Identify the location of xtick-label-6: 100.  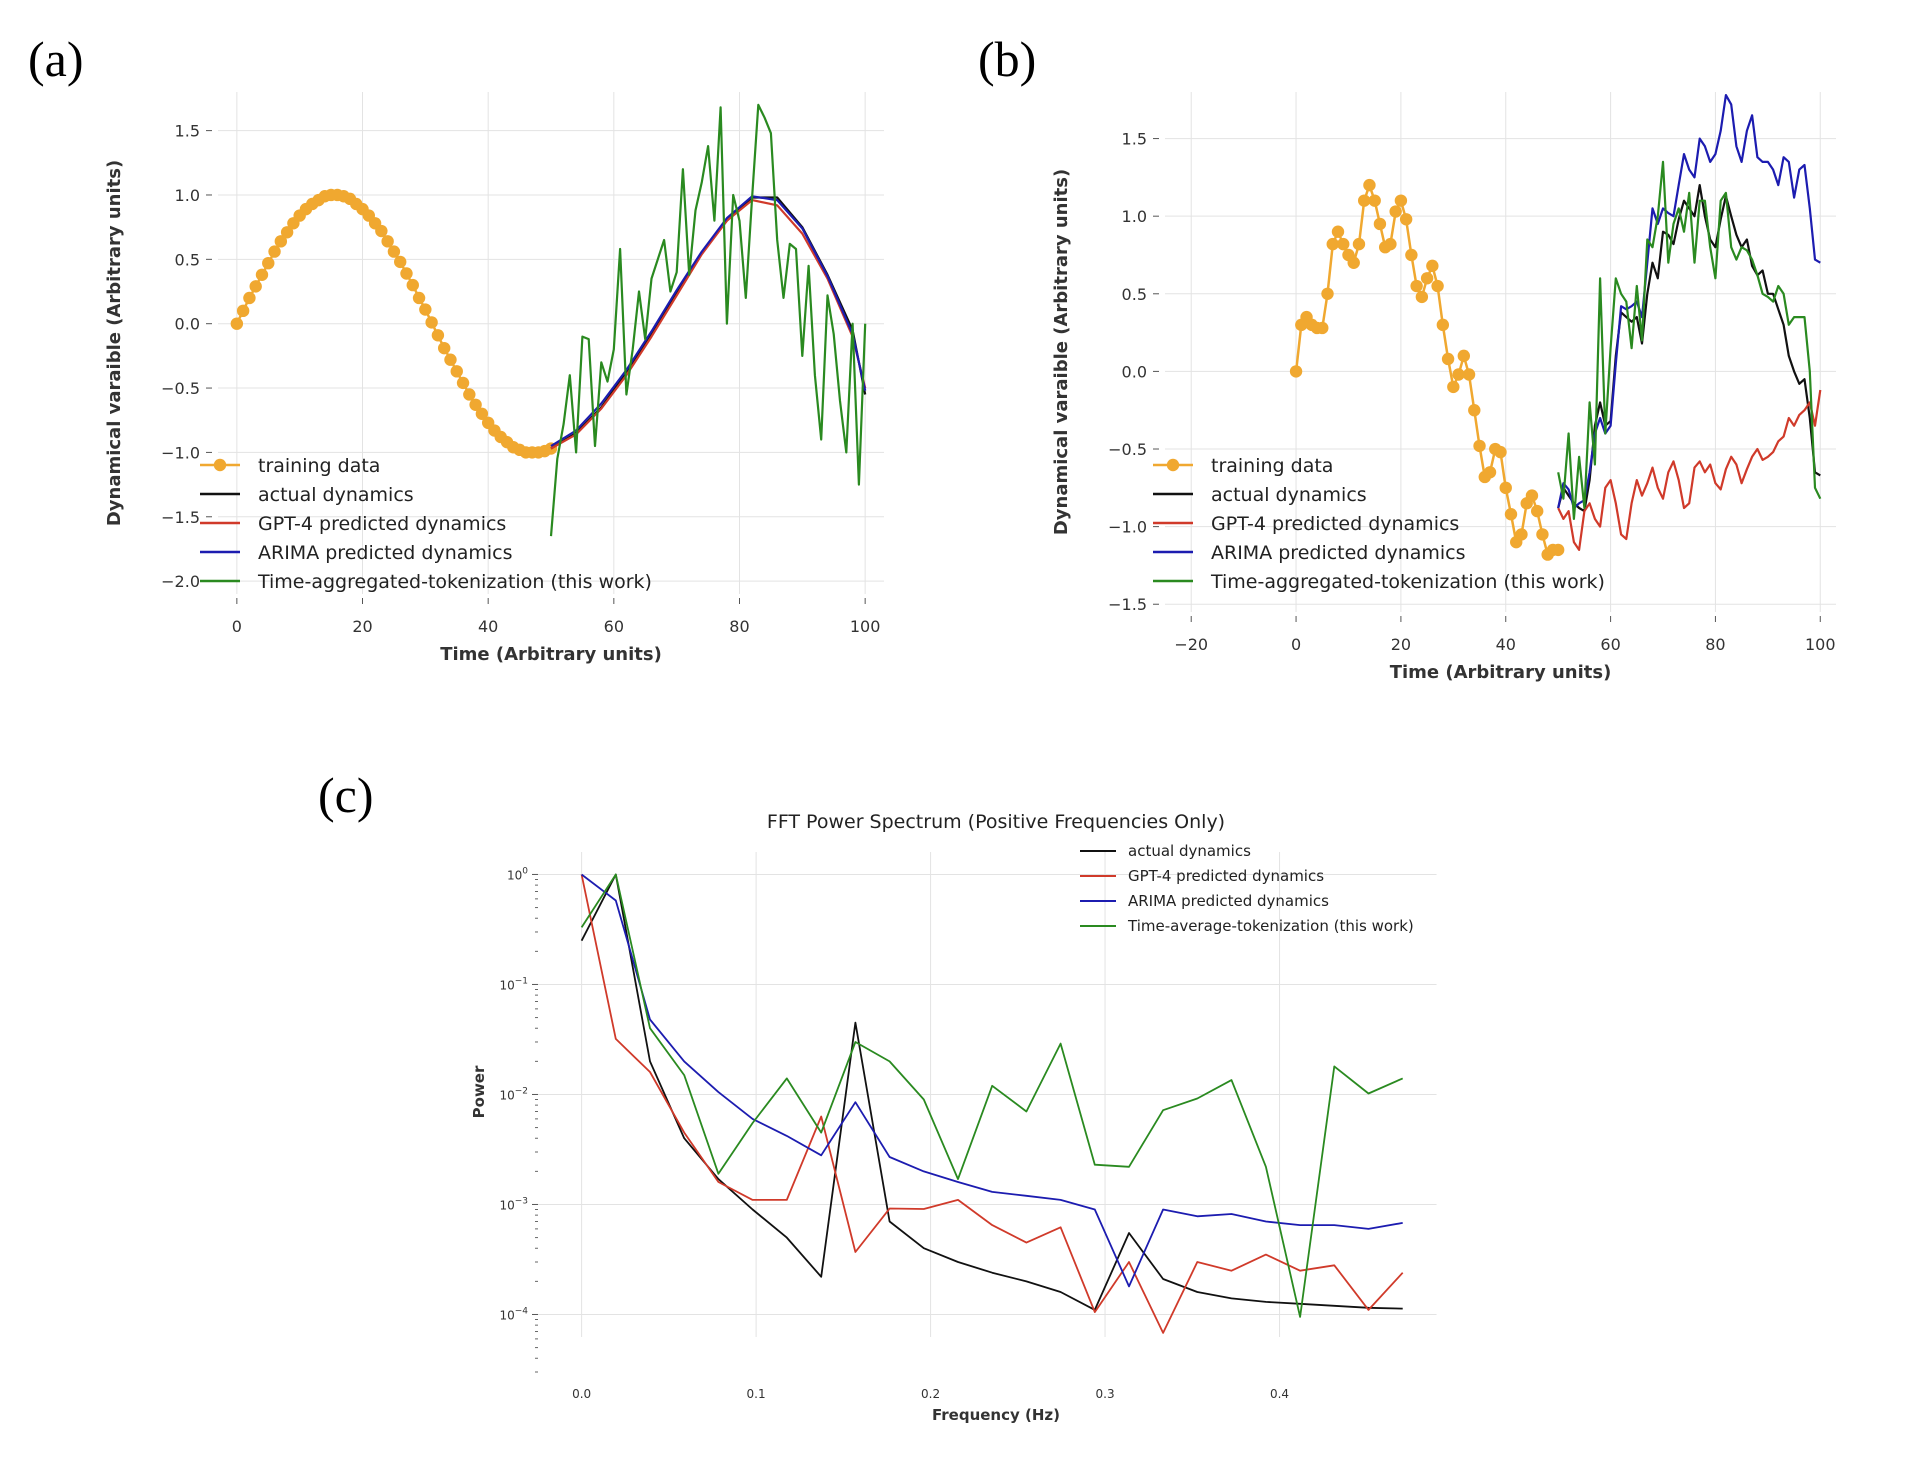
(1820, 644).